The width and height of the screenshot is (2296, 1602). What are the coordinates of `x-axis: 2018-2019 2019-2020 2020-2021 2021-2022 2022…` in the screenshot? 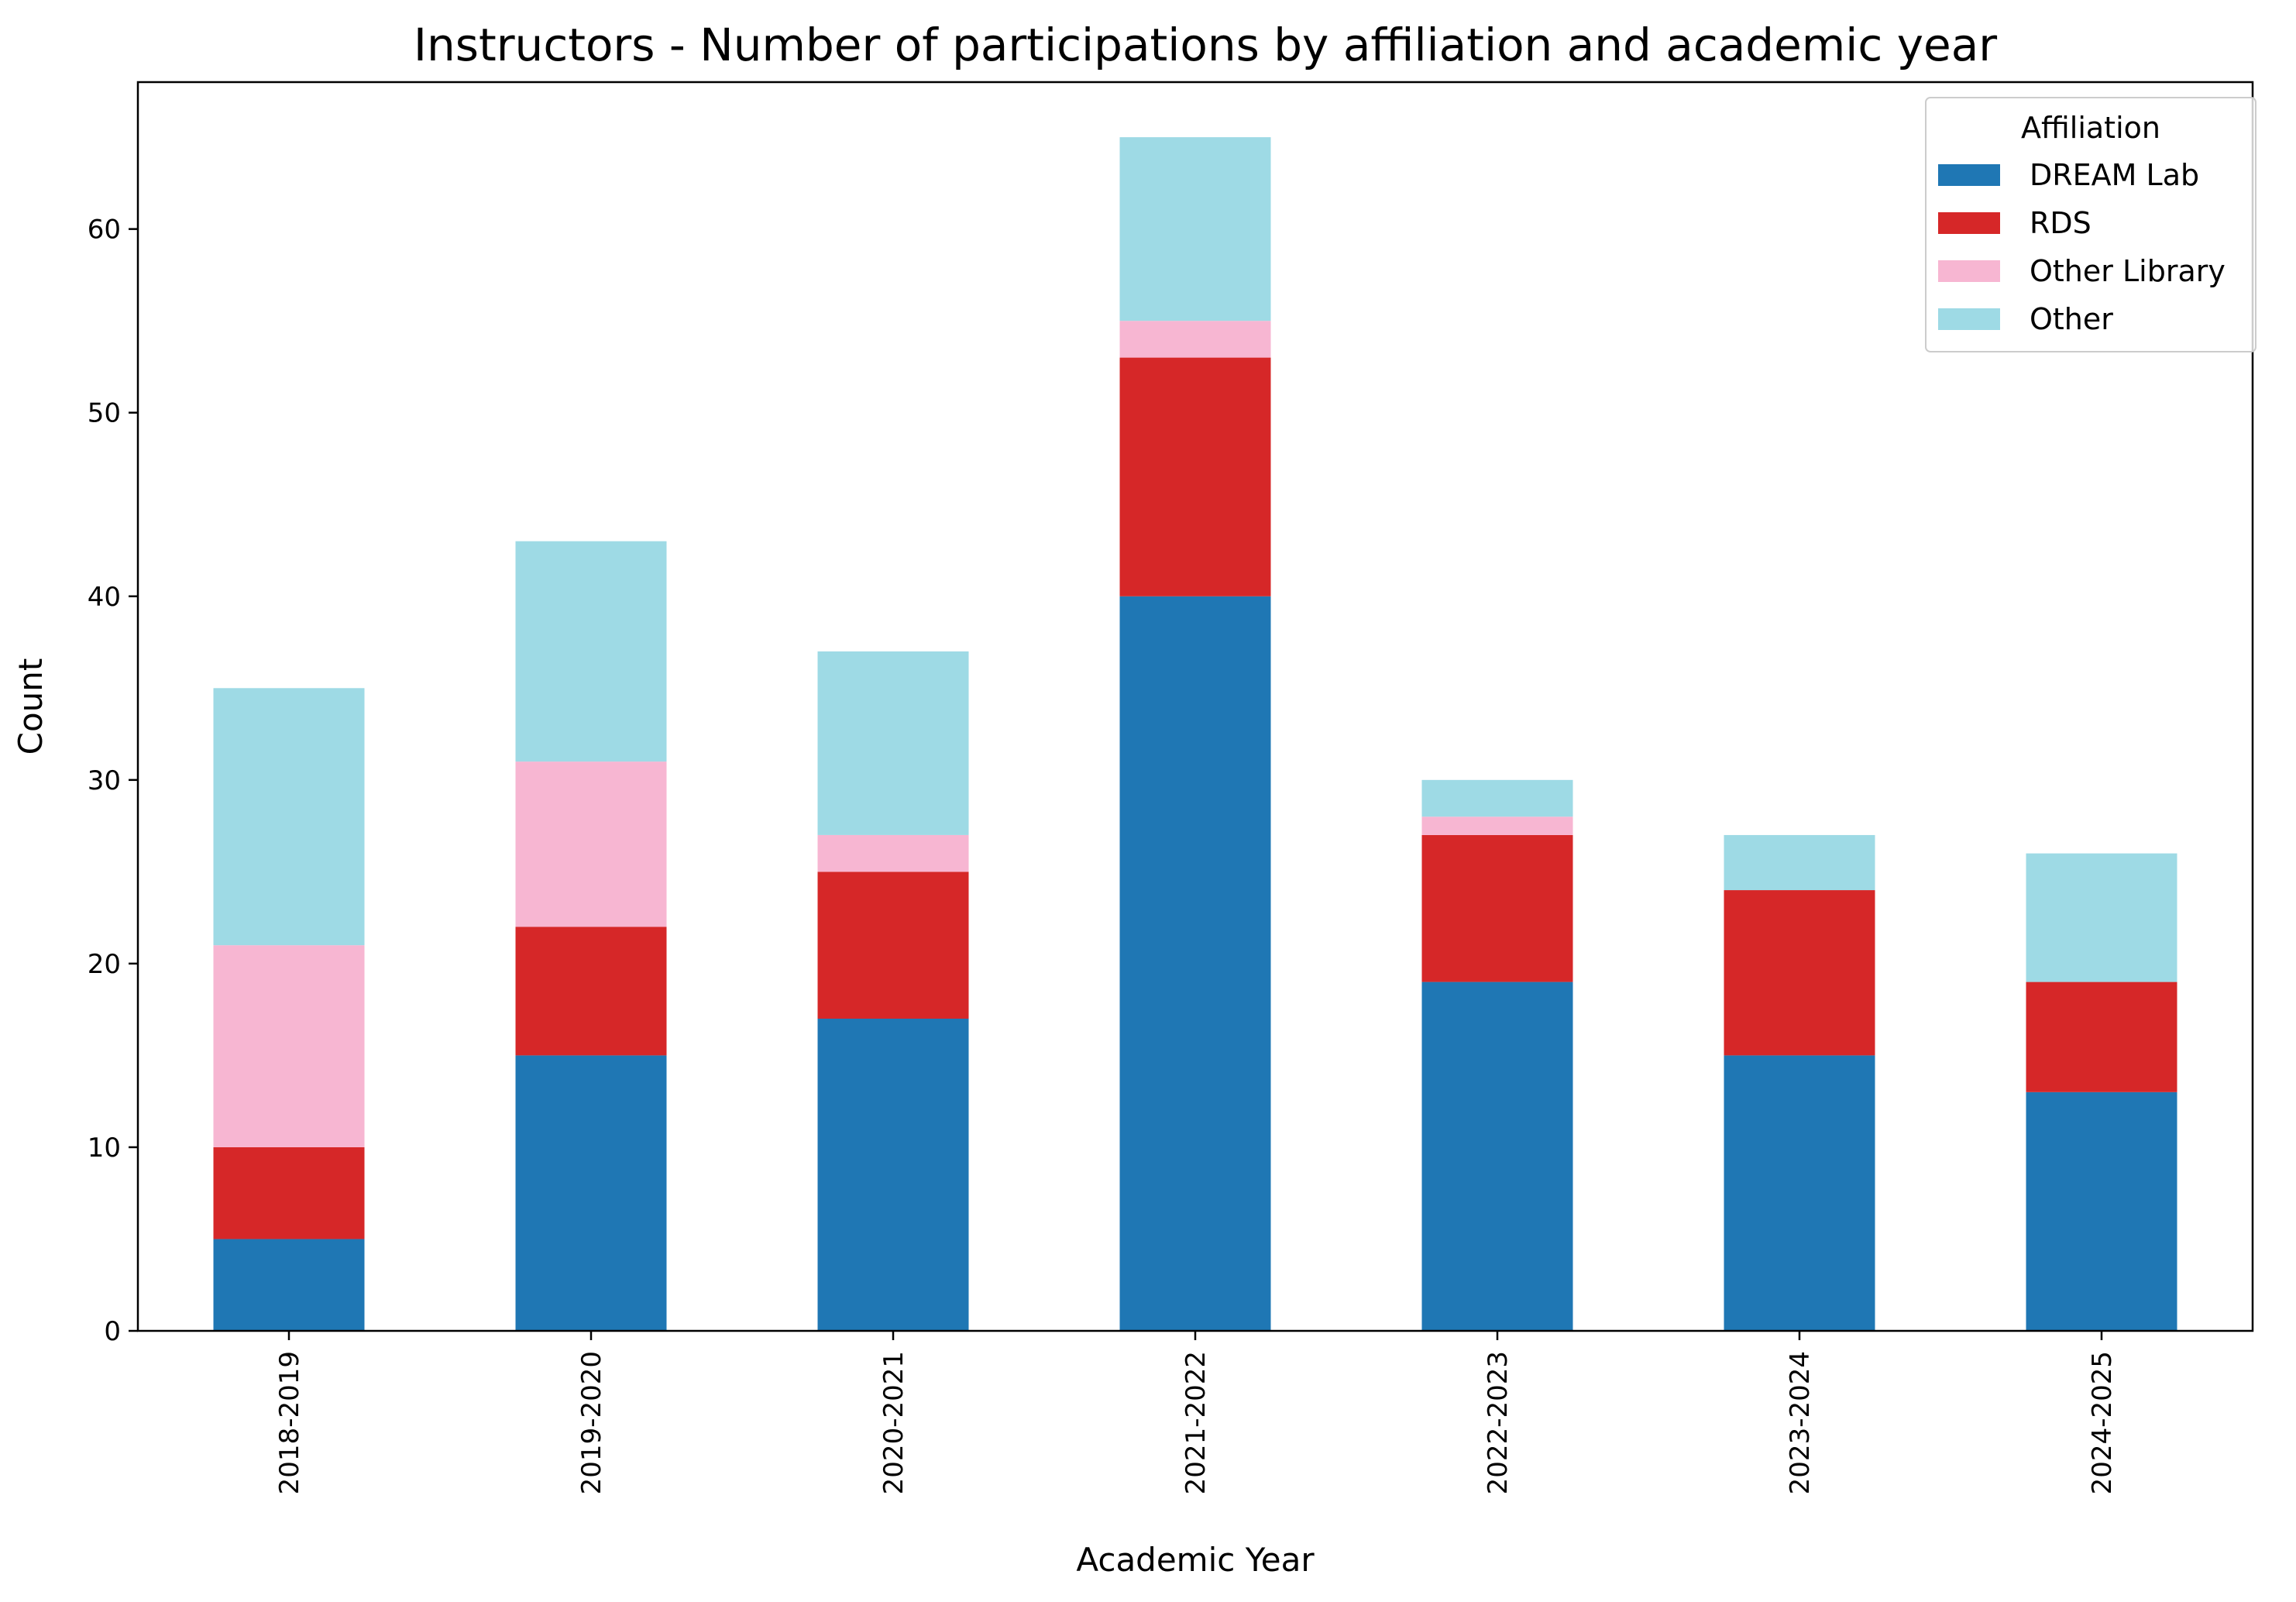 It's located at (1196, 1412).